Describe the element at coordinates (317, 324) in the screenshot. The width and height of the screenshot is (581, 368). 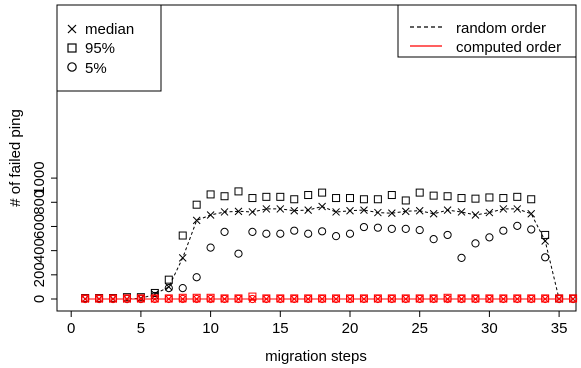
I see `x-axis: 0 5 10 15 20 25 30 35` at that location.